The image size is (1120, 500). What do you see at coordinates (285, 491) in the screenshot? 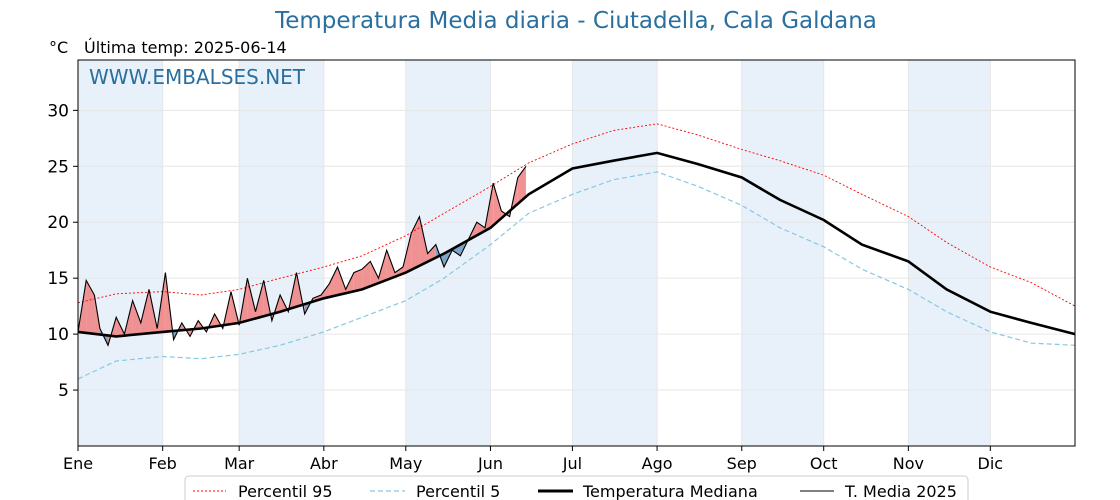
I see `legend-p95-label: Percentil 95` at bounding box center [285, 491].